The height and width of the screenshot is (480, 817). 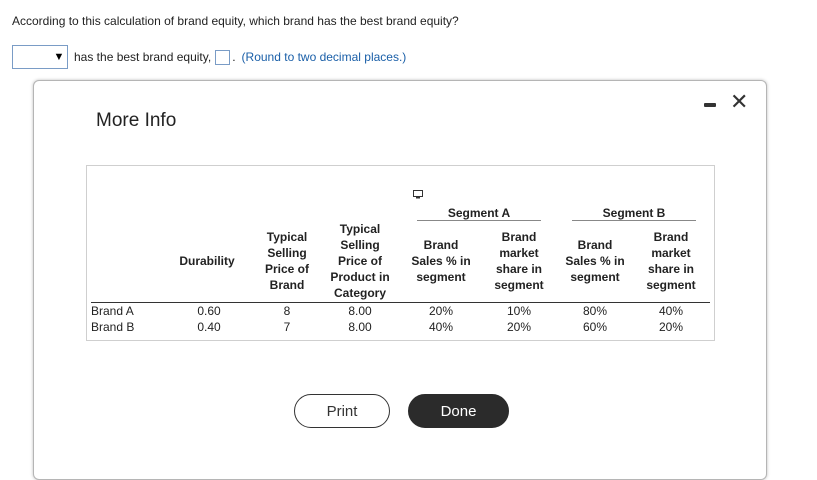 What do you see at coordinates (671, 237) in the screenshot?
I see `b-share-header-line: Brand` at bounding box center [671, 237].